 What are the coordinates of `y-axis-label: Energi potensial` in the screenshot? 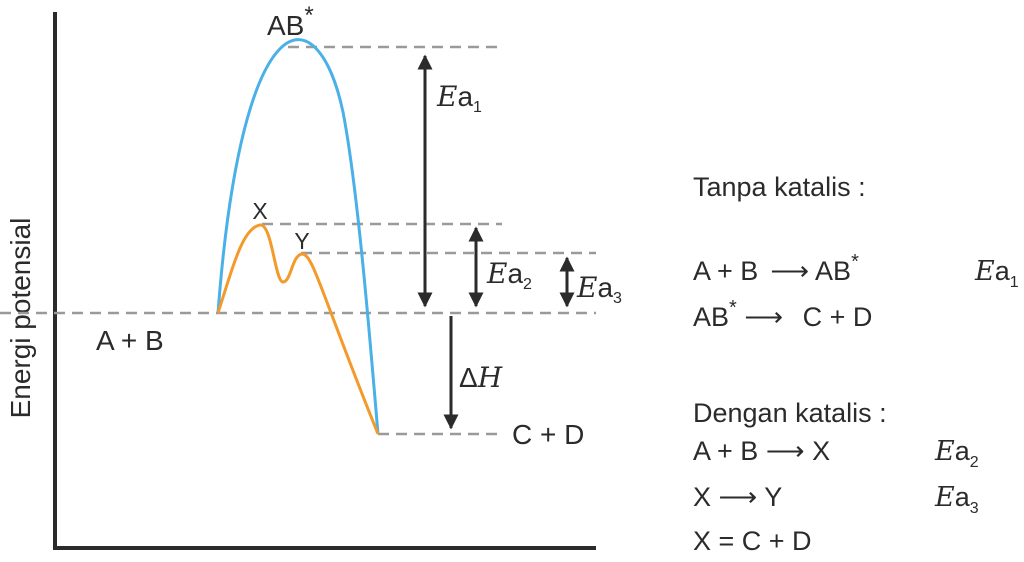 It's located at (20, 318).